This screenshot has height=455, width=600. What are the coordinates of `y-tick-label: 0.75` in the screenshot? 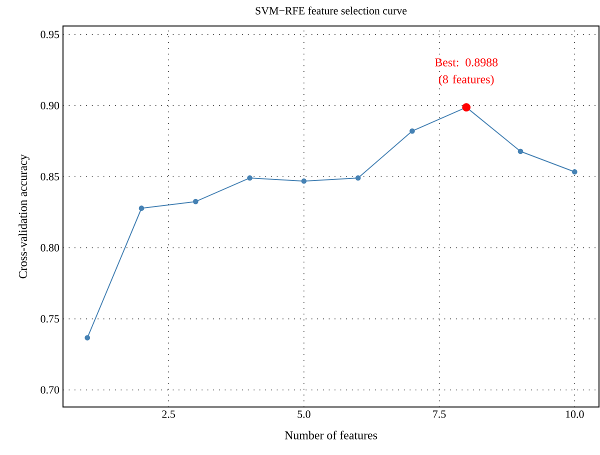 It's located at (50, 319).